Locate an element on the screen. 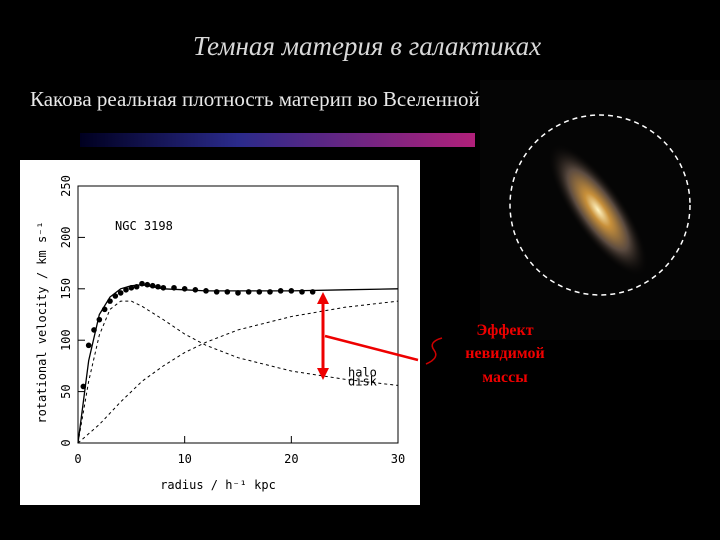  y-tick-label: 250 is located at coordinates (66, 186).